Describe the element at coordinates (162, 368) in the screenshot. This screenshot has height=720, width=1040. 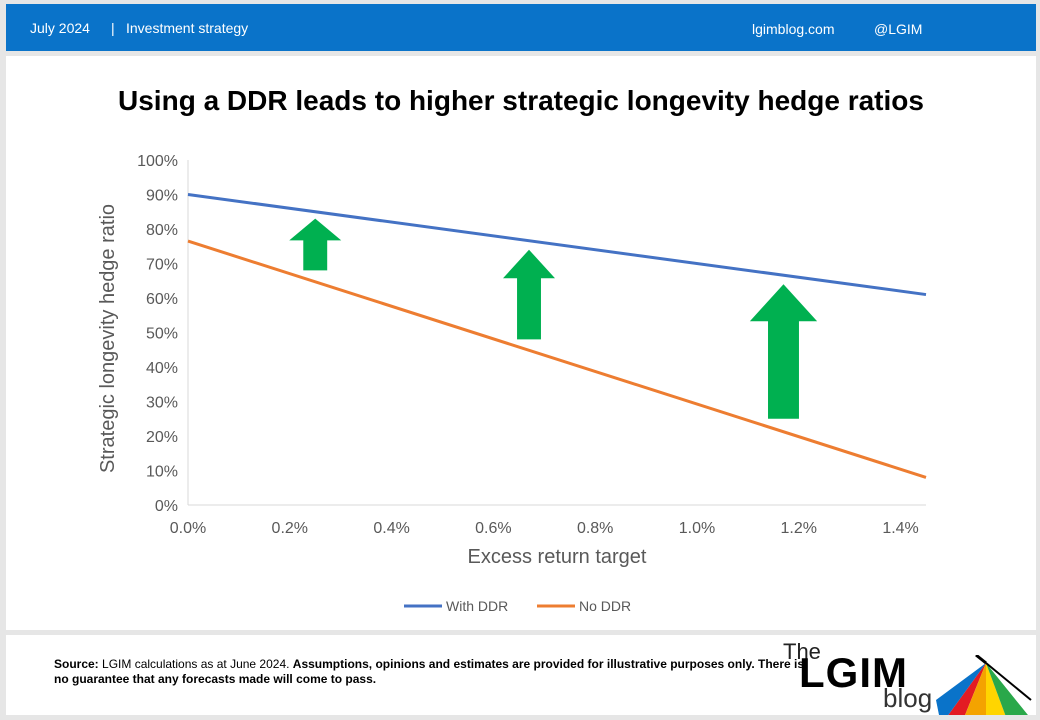
I see `y-tick-label: 40%` at that location.